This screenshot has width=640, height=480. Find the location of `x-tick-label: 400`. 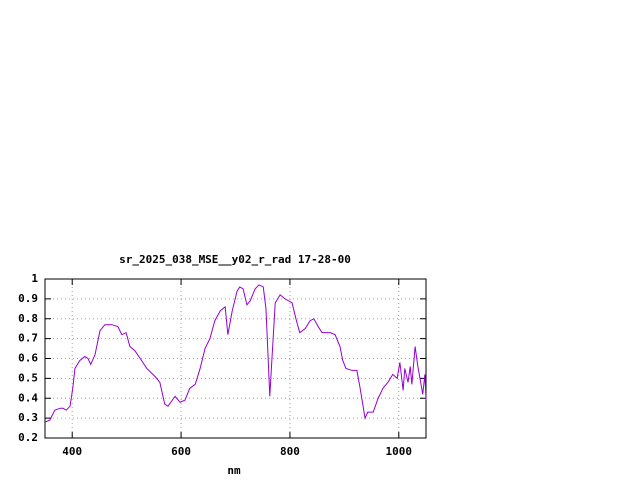

x-tick-label: 400 is located at coordinates (72, 451).